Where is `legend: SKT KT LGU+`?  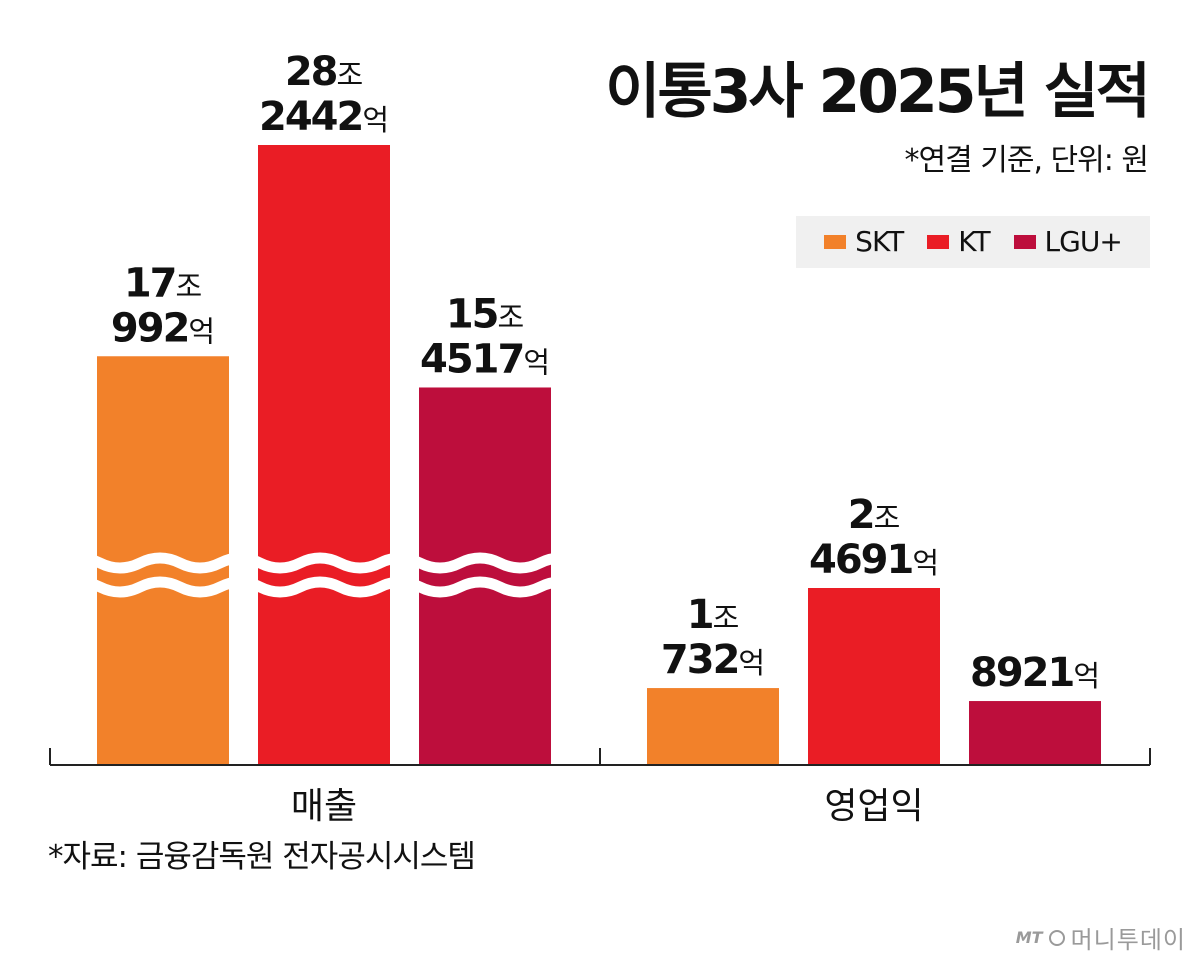 legend: SKT KT LGU+ is located at coordinates (973, 242).